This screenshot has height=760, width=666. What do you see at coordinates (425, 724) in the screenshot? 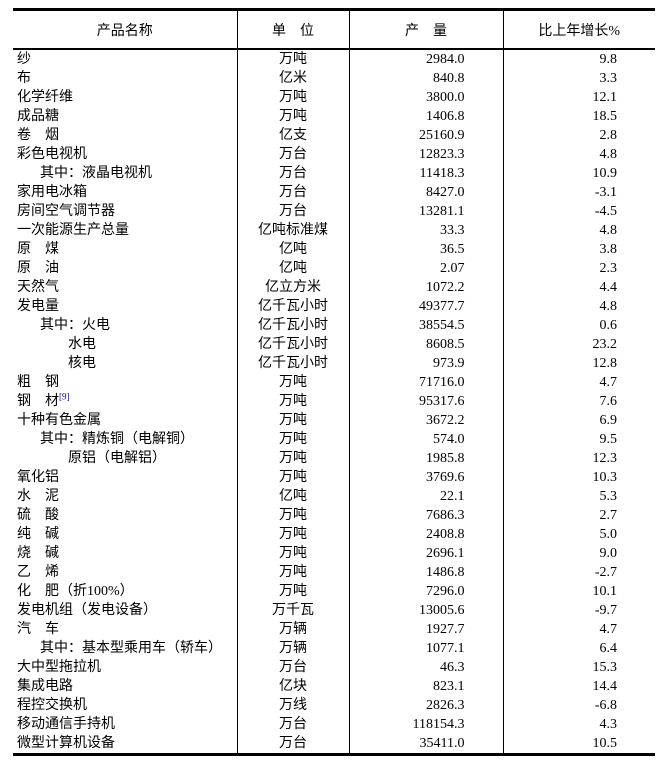
I see `output-cell: 118154.3` at bounding box center [425, 724].